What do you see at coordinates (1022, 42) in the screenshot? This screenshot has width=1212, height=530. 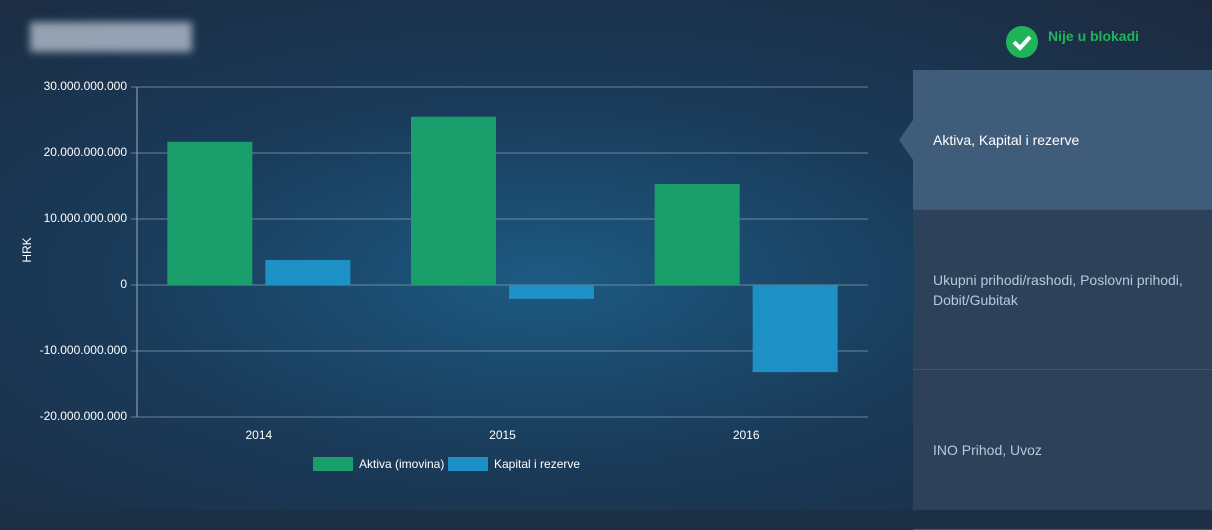 I see `check-icon` at bounding box center [1022, 42].